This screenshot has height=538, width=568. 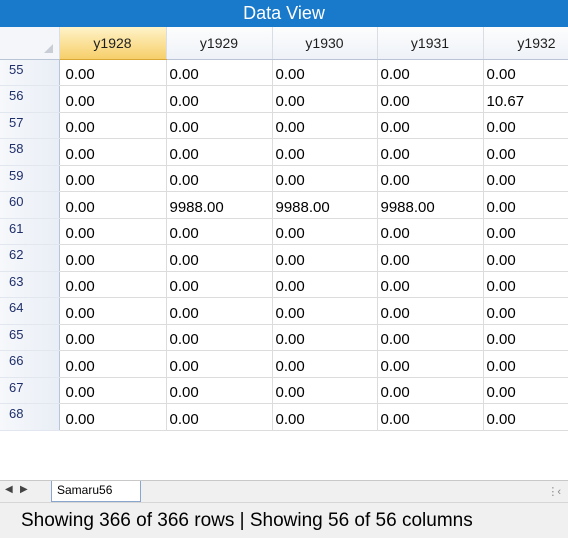 I want to click on row-header: 59, so click(x=30, y=178).